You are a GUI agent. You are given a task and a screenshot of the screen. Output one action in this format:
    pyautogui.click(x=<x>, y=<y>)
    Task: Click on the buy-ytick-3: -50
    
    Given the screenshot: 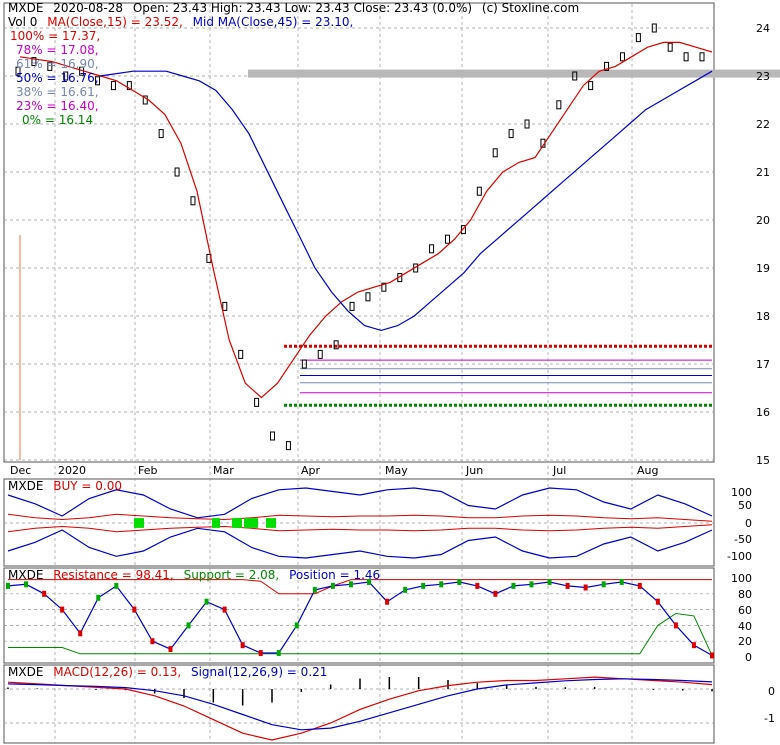 What is the action you would take?
    pyautogui.click(x=743, y=539)
    